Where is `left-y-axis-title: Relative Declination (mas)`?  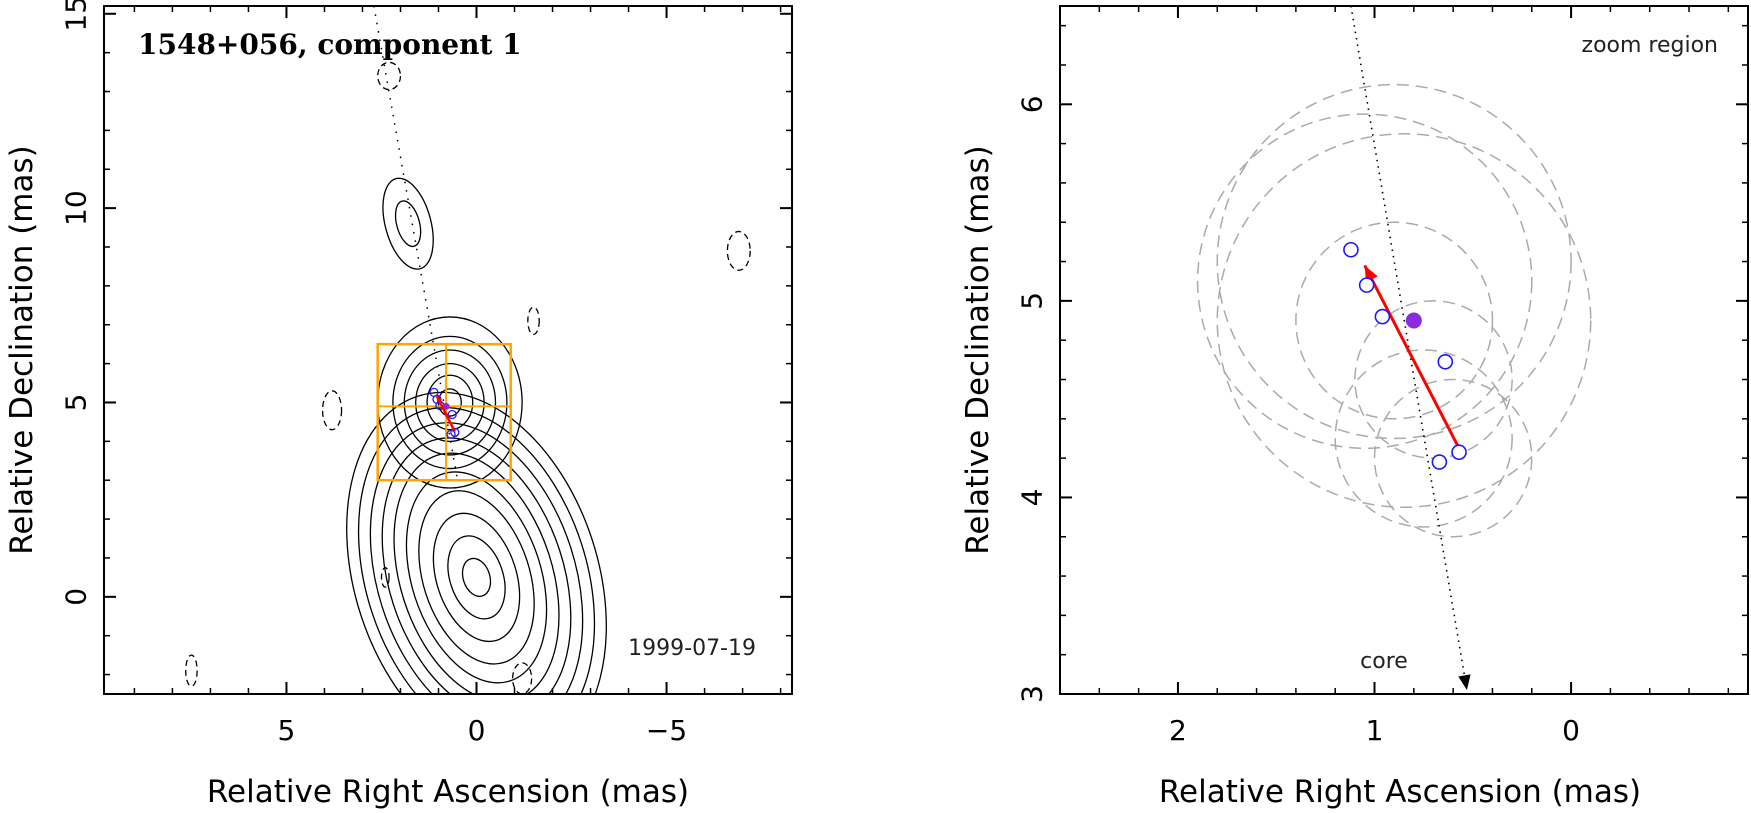 left-y-axis-title: Relative Declination (mas) is located at coordinates (22, 350).